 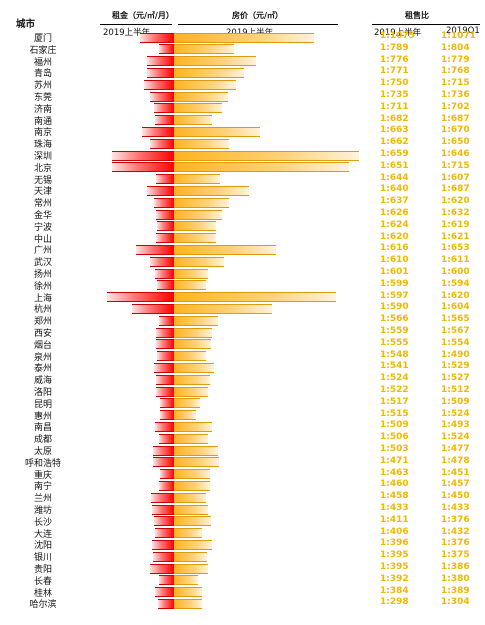 I want to click on ratio-h1-label: 1:515, so click(x=394, y=413).